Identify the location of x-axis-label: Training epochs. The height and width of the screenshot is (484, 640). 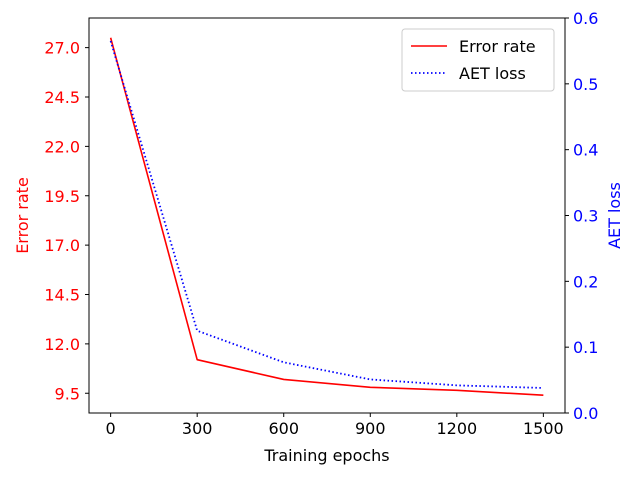
(326, 455).